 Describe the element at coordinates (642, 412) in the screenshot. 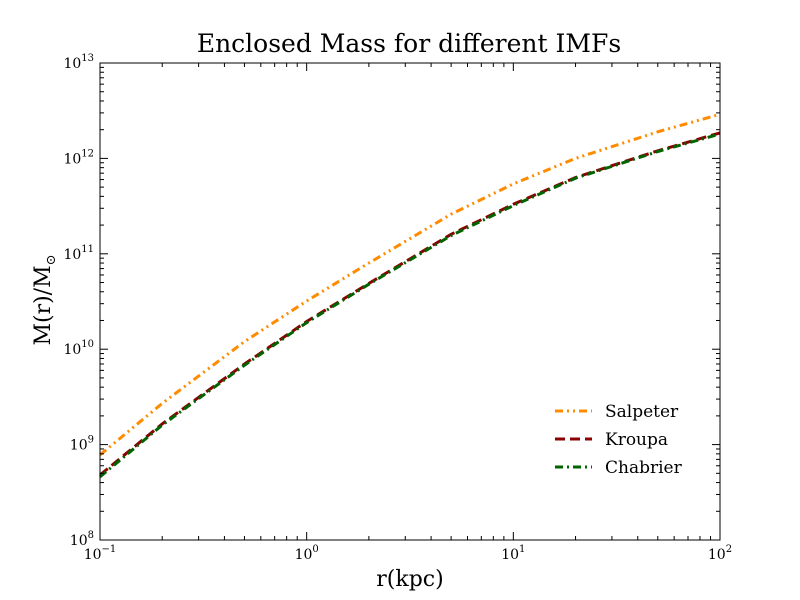

I see `legend-label-salpeter: Salpeter` at that location.